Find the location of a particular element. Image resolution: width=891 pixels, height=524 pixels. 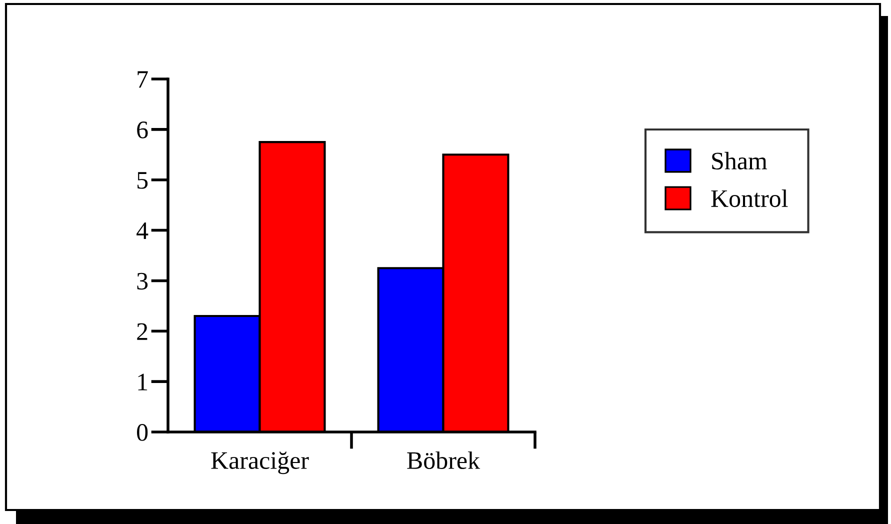

legend-label: Sham is located at coordinates (740, 161).